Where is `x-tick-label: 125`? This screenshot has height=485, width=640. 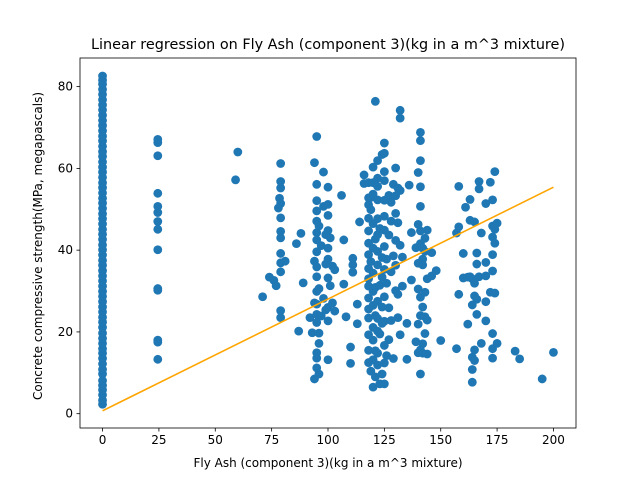 x-tick-label: 125 is located at coordinates (384, 440).